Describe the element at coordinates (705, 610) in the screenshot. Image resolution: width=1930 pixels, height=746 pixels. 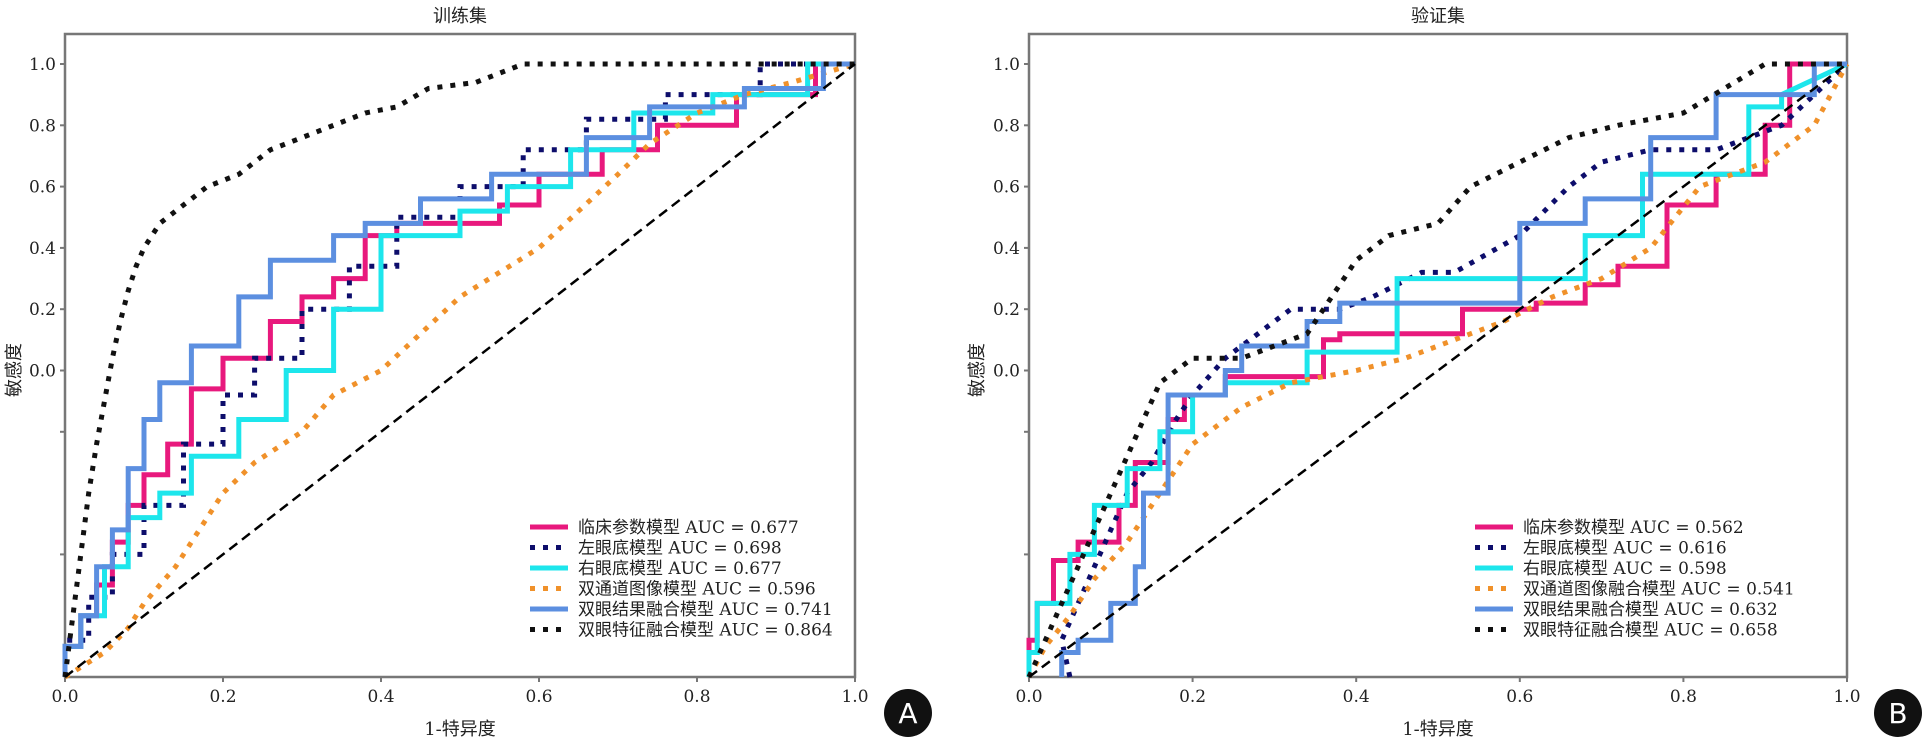
I see `legend-entry: 双眼结果融合模型 AUC = 0.741` at that location.